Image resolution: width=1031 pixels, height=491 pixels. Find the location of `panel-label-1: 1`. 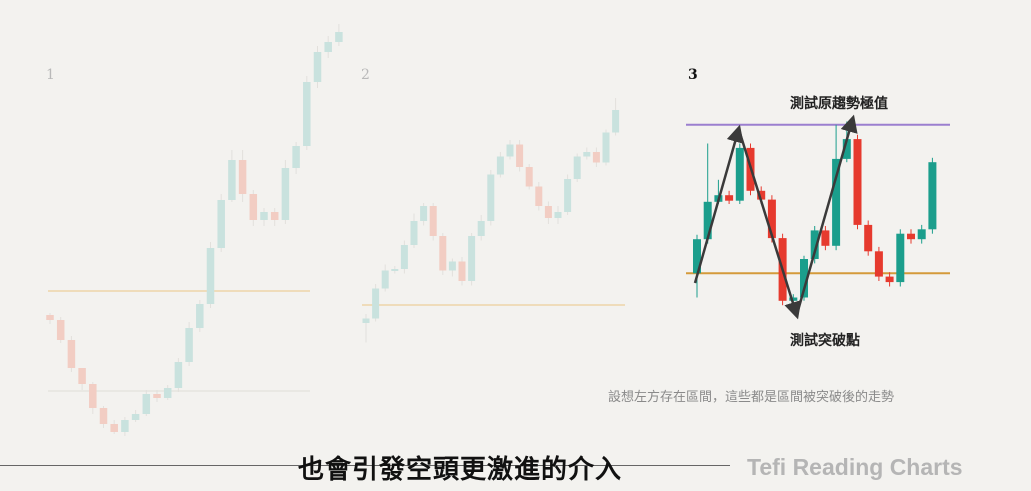

panel-label-1: 1 is located at coordinates (50, 75).